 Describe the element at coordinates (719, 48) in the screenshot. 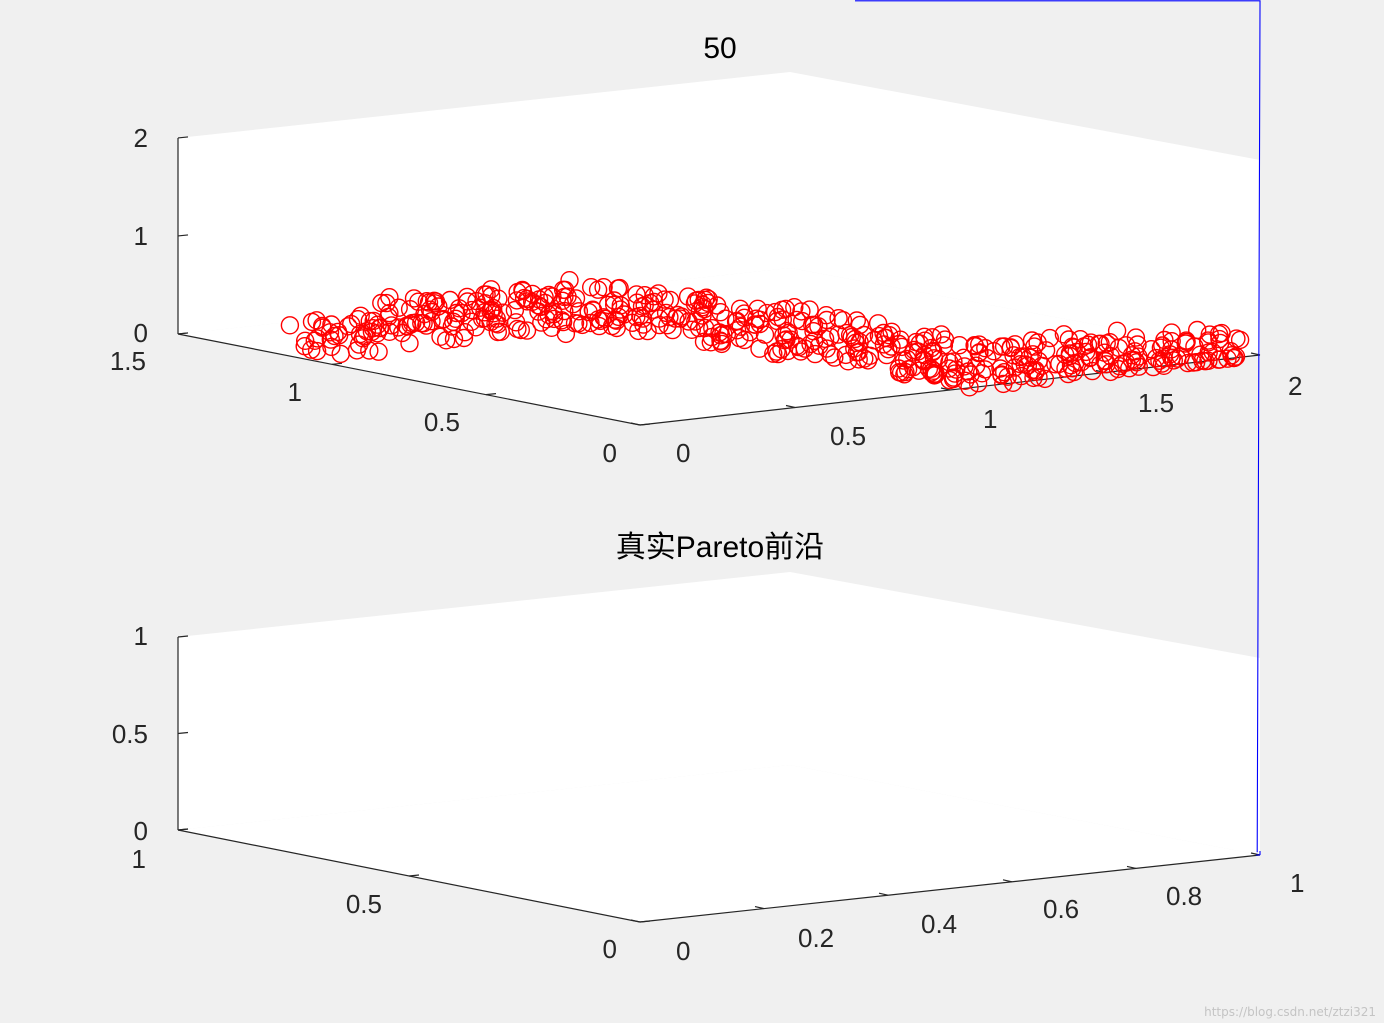

I see `chart-title: 50` at that location.